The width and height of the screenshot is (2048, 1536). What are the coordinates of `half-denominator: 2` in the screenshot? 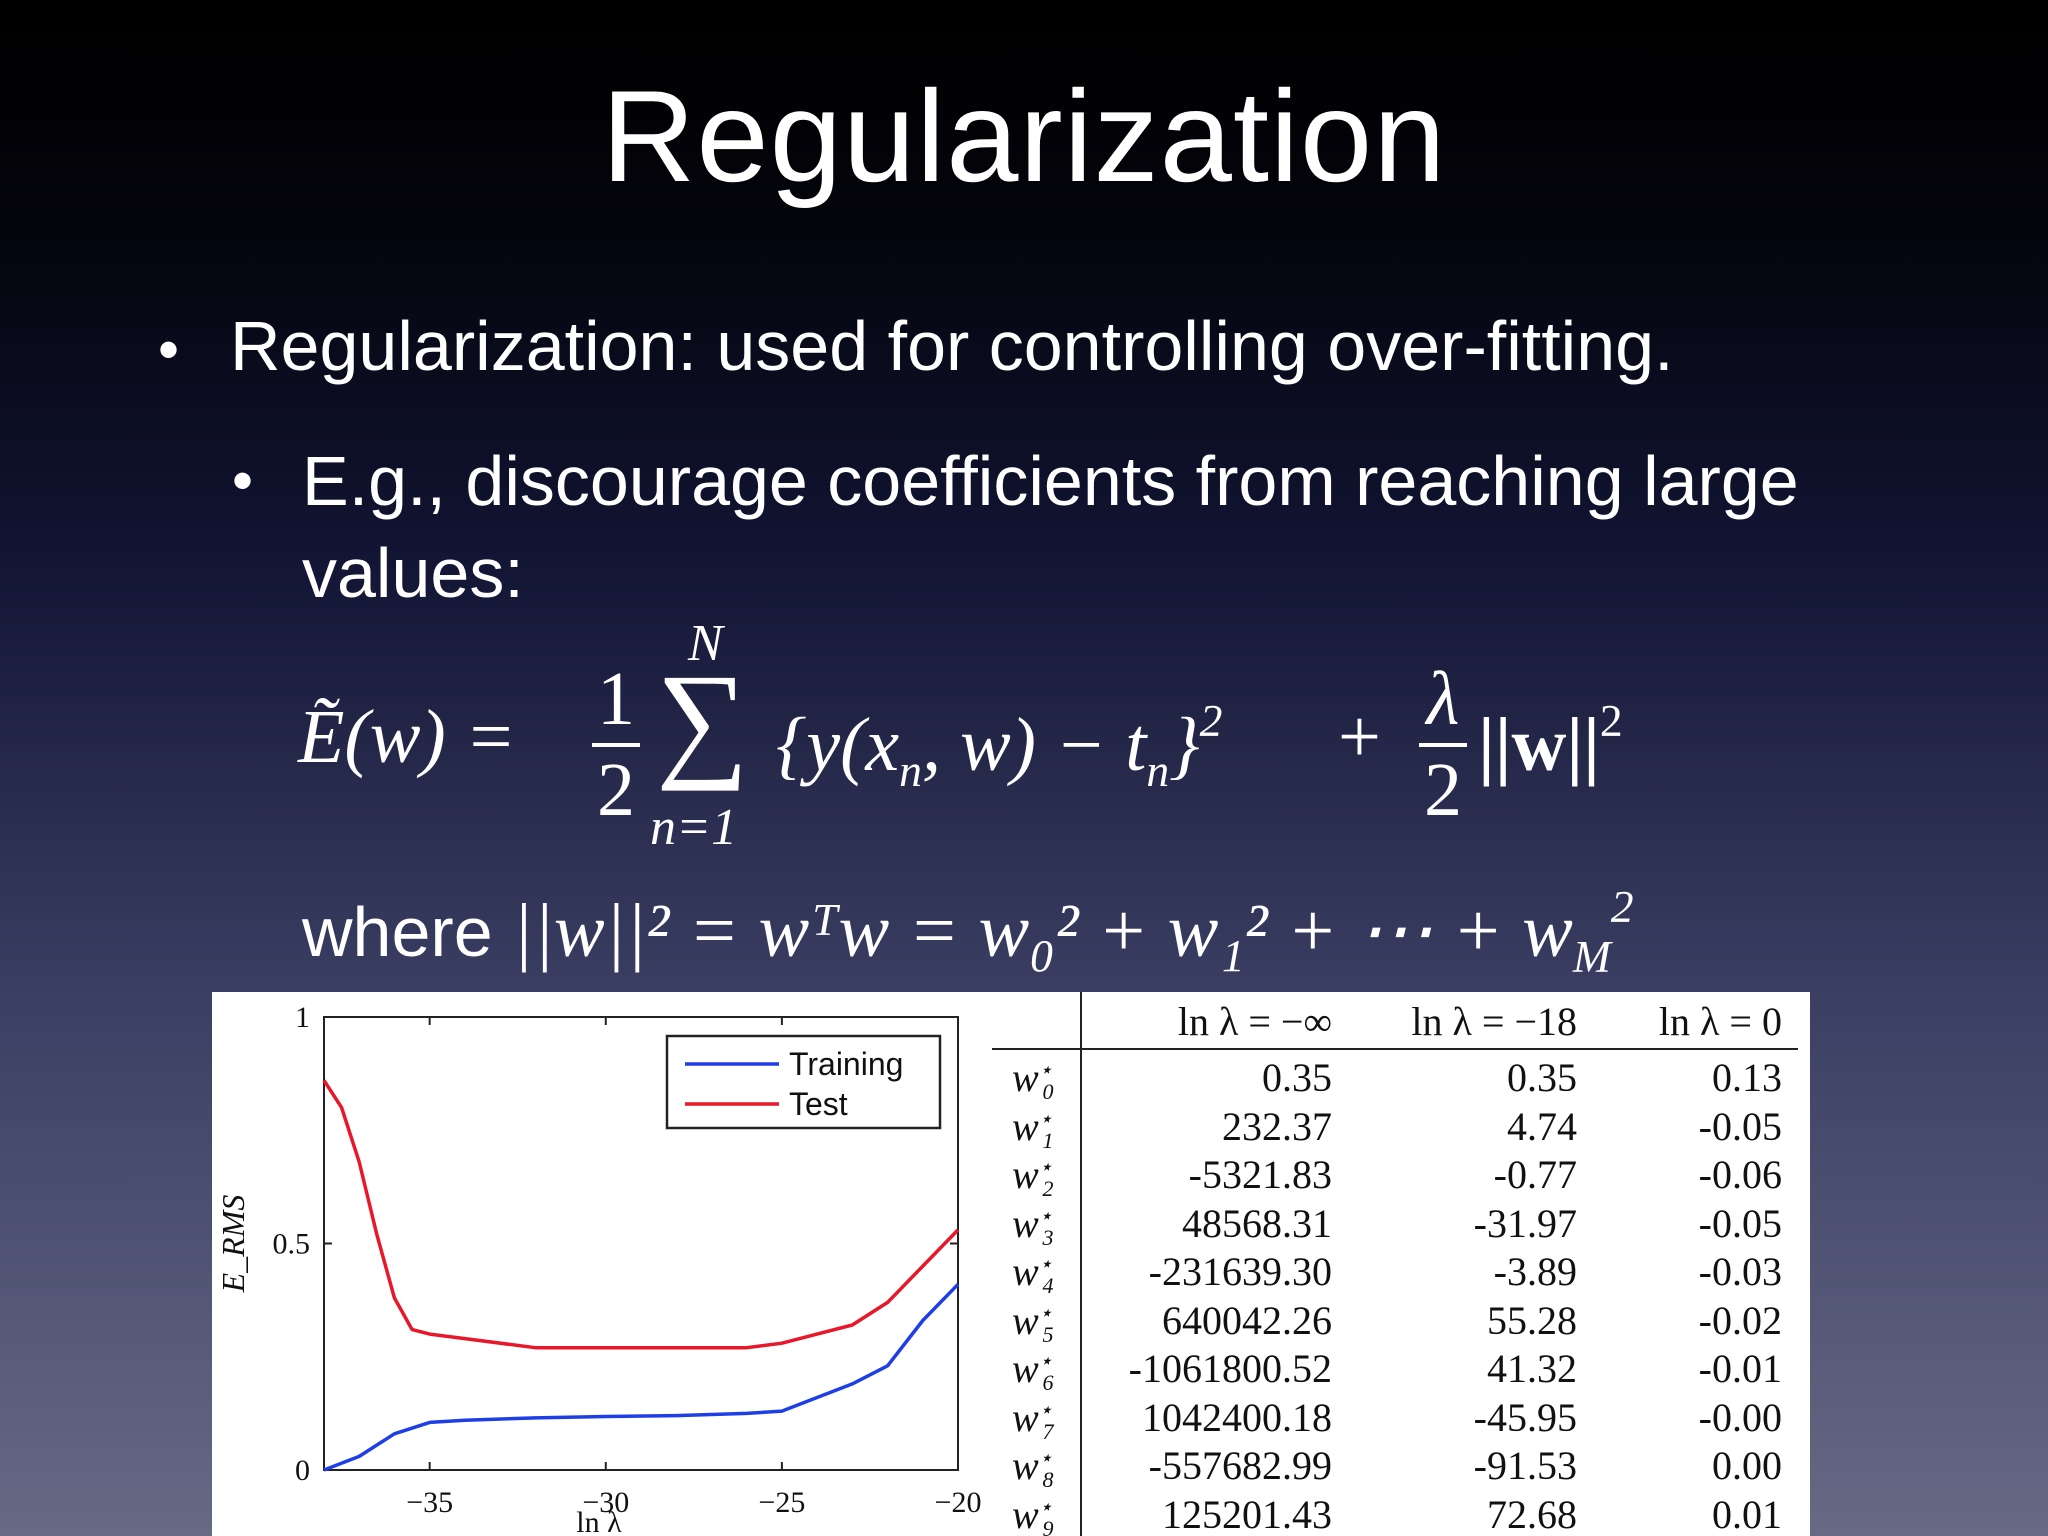 It's located at (616, 790).